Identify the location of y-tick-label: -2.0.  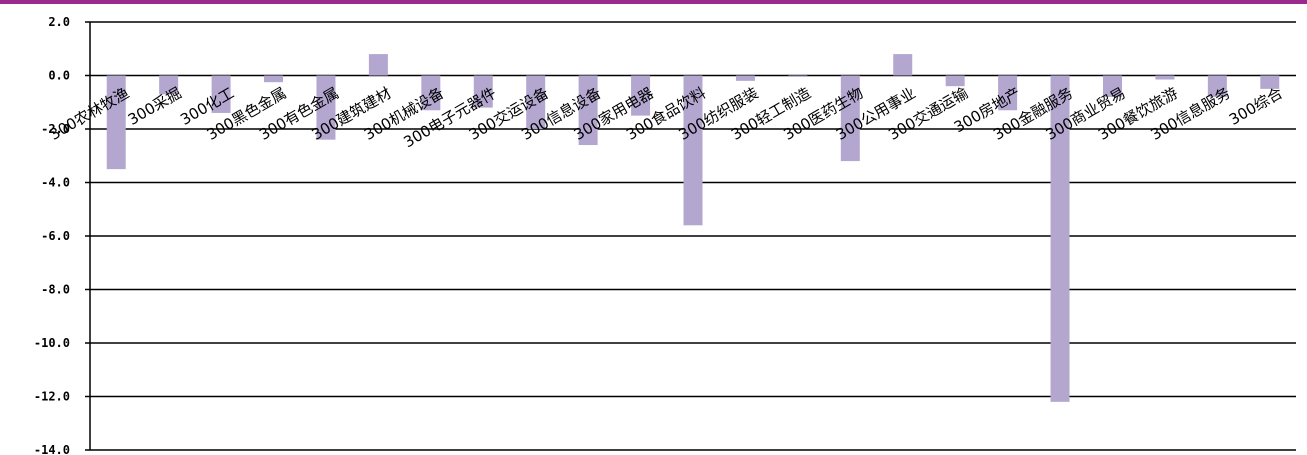
(55, 129).